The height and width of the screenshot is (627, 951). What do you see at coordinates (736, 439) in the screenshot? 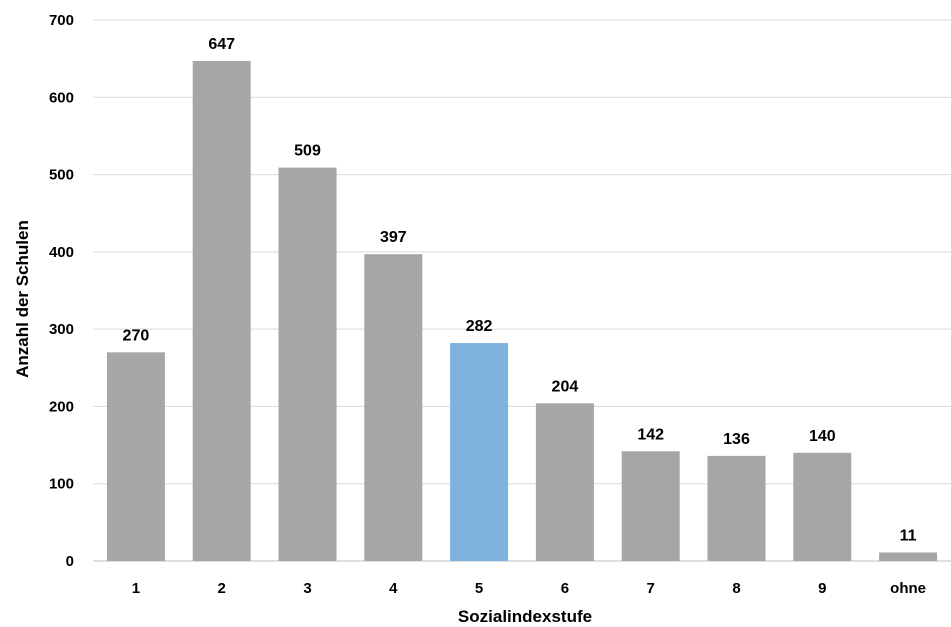
I see `data-label: 136` at bounding box center [736, 439].